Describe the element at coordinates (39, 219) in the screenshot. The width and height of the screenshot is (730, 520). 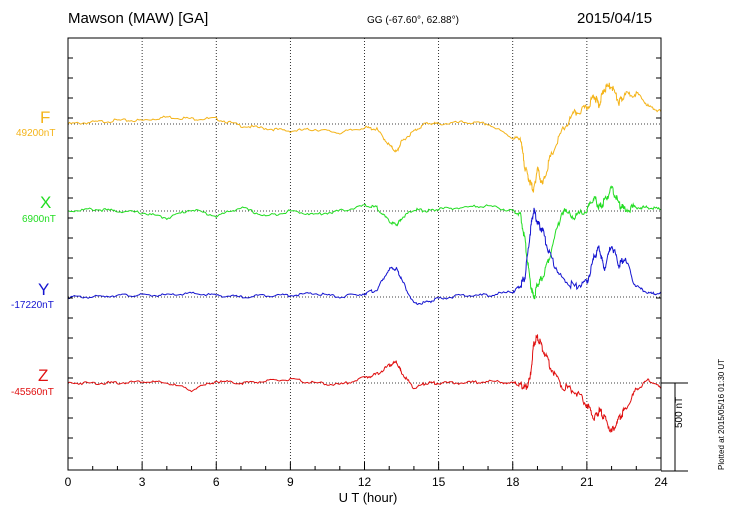
I see `baseline-label-x: 6900nT` at that location.